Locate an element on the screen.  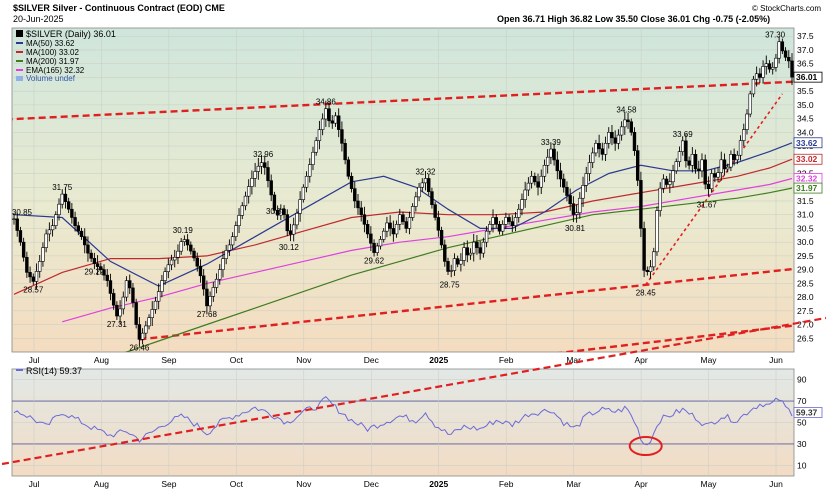
rsi-y-tick-label: 30 is located at coordinates (802, 444).